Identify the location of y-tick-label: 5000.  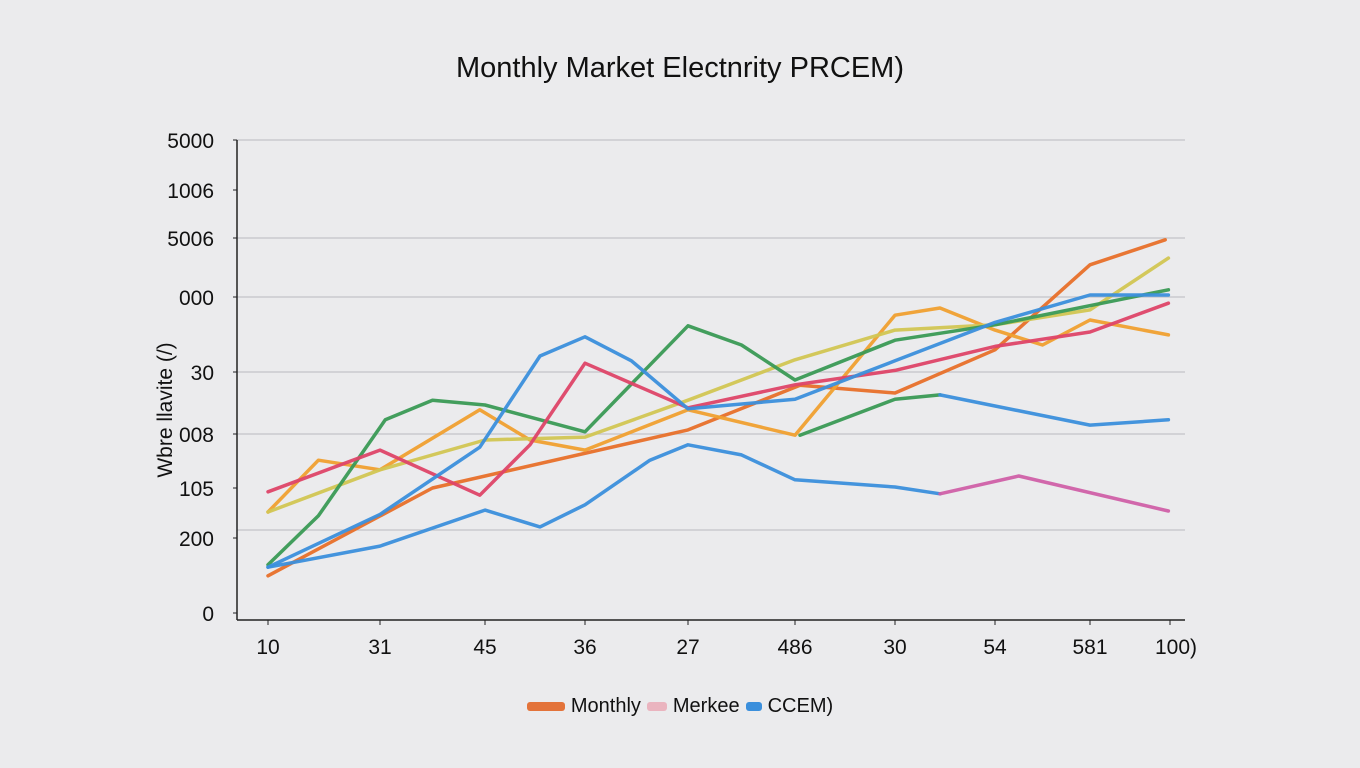
(190, 141).